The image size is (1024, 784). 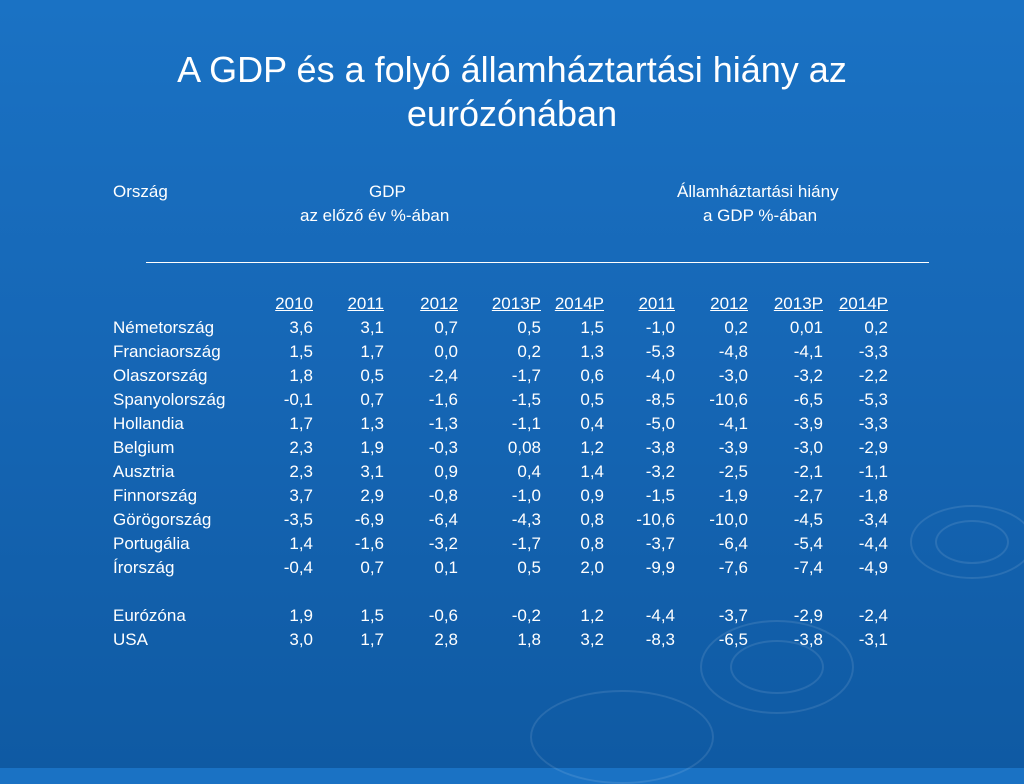 What do you see at coordinates (733, 447) in the screenshot?
I see `table-value: -3,9` at bounding box center [733, 447].